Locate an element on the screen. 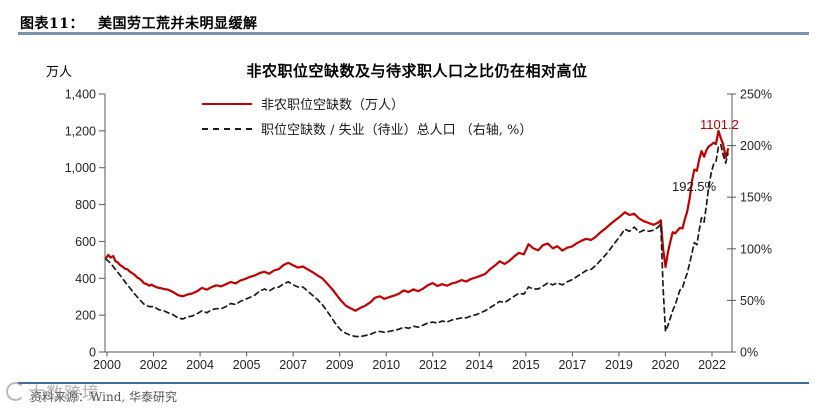 The image size is (832, 412). legend-swatch-red-solid-line is located at coordinates (227, 103).